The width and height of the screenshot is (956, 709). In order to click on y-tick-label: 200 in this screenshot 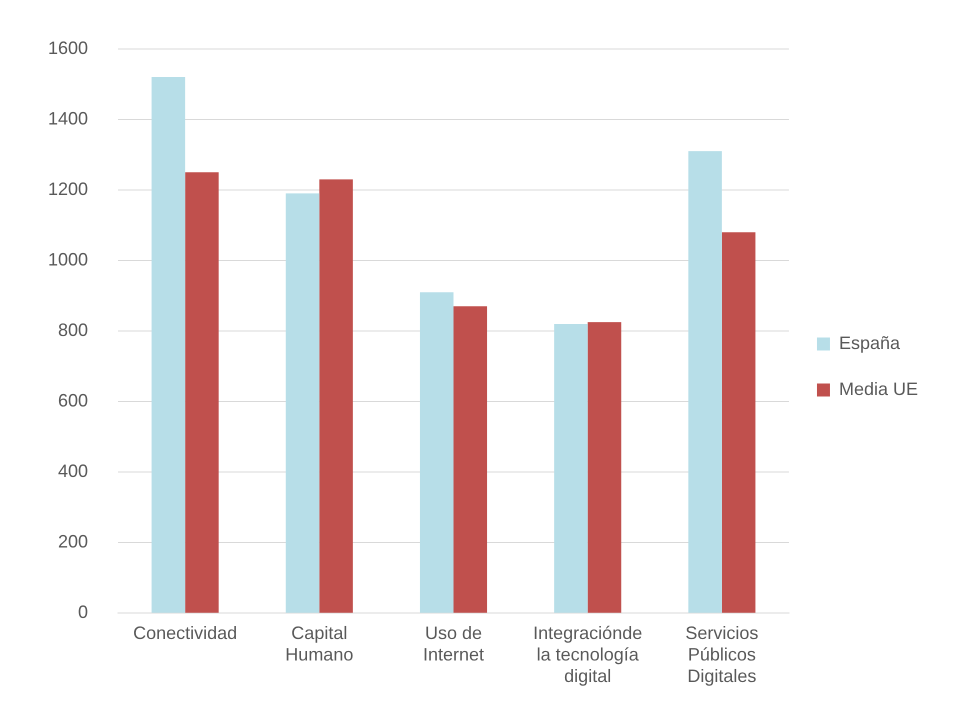, I will do `click(73, 542)`.